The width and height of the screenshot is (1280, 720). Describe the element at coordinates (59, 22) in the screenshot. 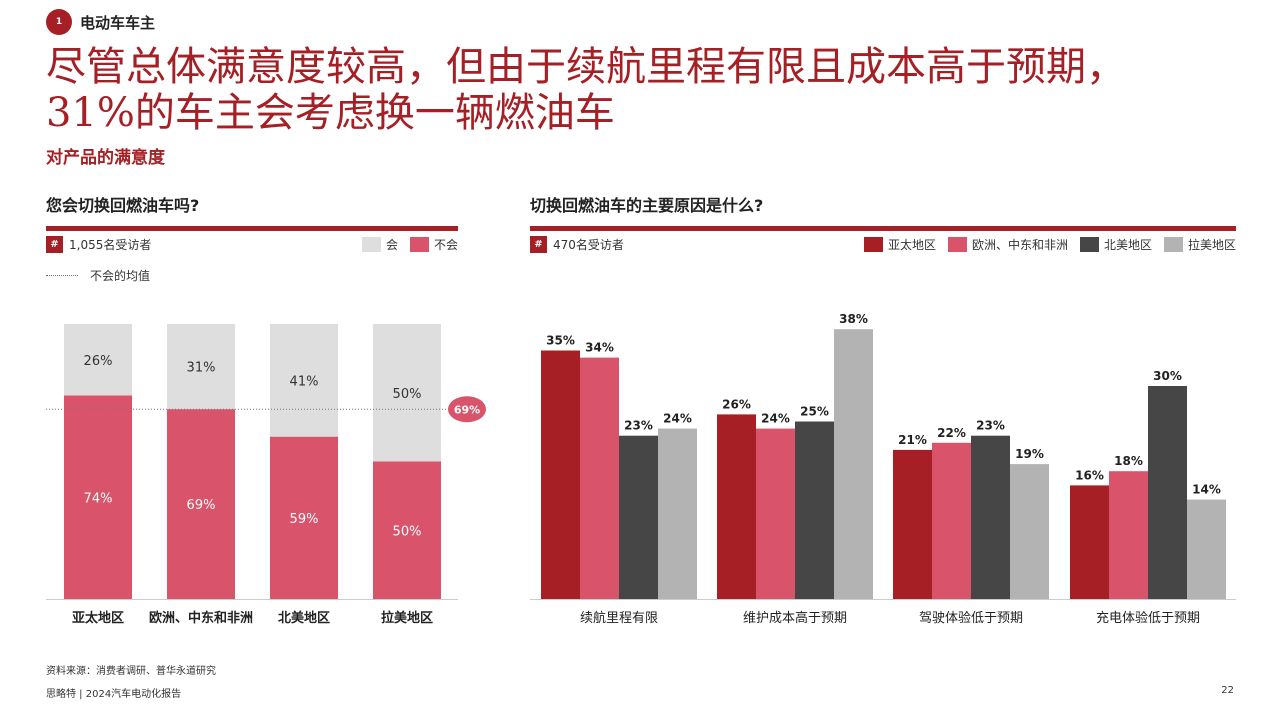

I see `section-number-badge: 1` at that location.